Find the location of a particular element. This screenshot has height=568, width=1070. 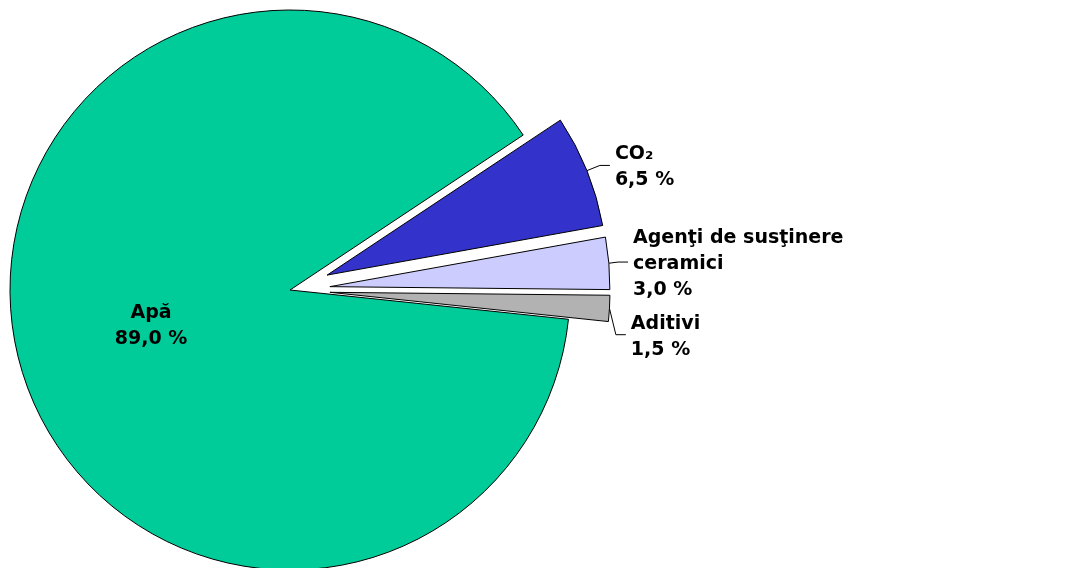

legend-label: Aditivi is located at coordinates (665, 321).